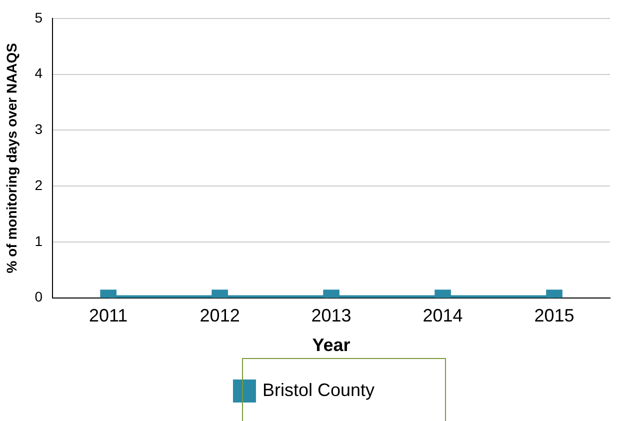 This screenshot has width=624, height=421. Describe the element at coordinates (38, 184) in the screenshot. I see `y-tick-label: 2` at that location.